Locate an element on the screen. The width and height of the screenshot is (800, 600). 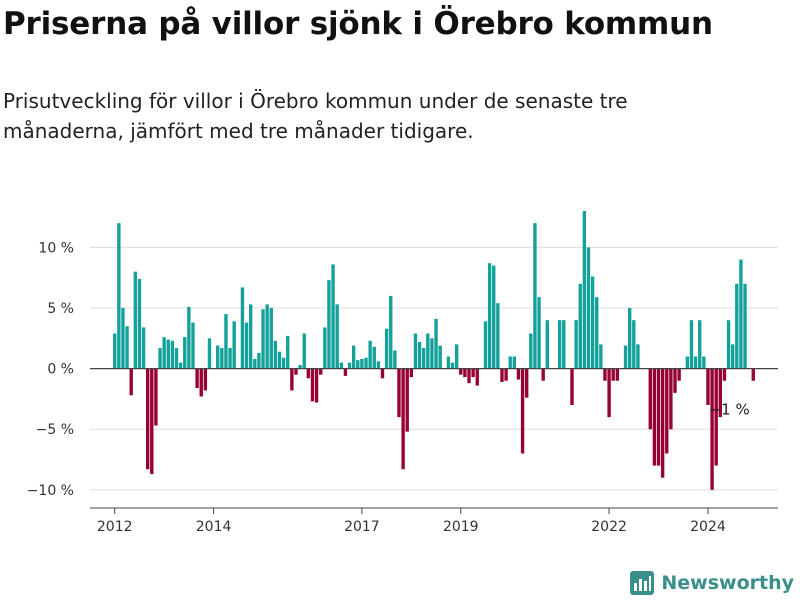
page-title: Priserna på villor sjönk i Örebro kommun is located at coordinates (358, 24).